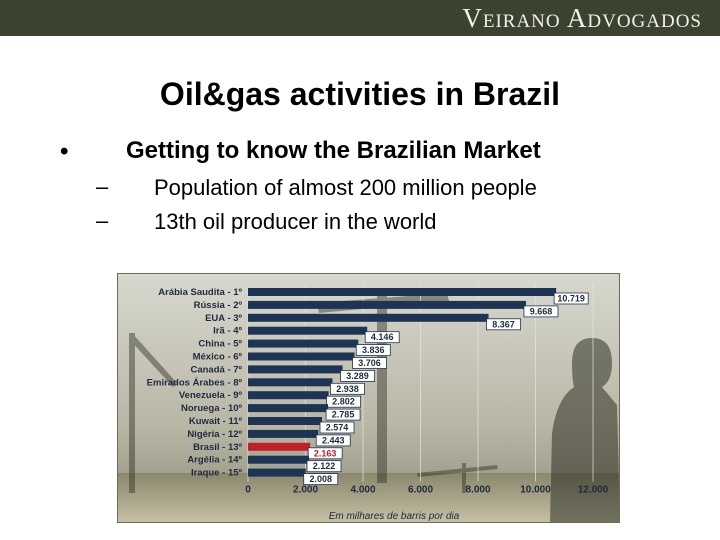 Image resolution: width=720 pixels, height=540 pixels. I want to click on category-label: Nigéria - 12º, so click(214, 434).